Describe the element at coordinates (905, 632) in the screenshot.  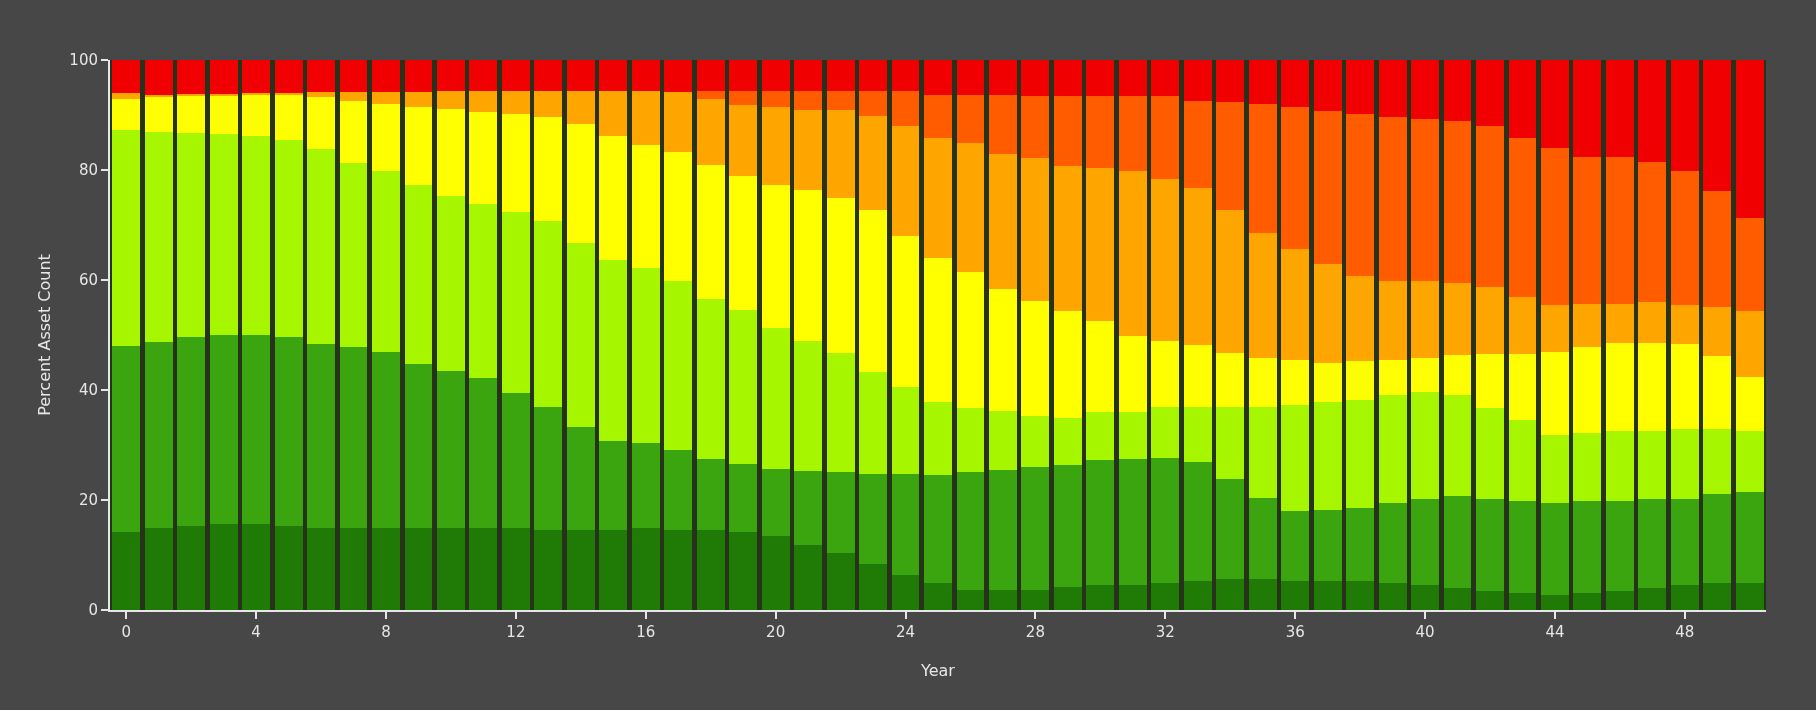
I see `x-tick-label: 24` at that location.